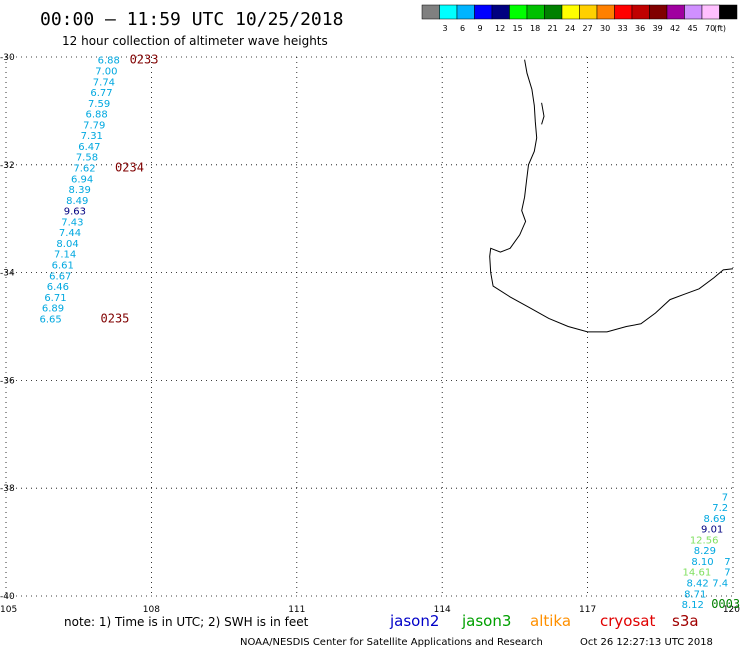  Describe the element at coordinates (7, 274) in the screenshot. I see `lat-tick-label: -34` at that location.